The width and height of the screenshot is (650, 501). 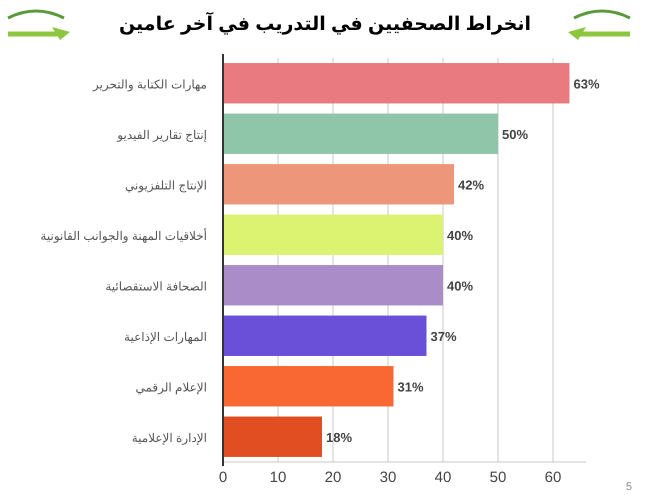 I want to click on y-tick-label: الصحافة الاستقصائية, so click(x=156, y=286).